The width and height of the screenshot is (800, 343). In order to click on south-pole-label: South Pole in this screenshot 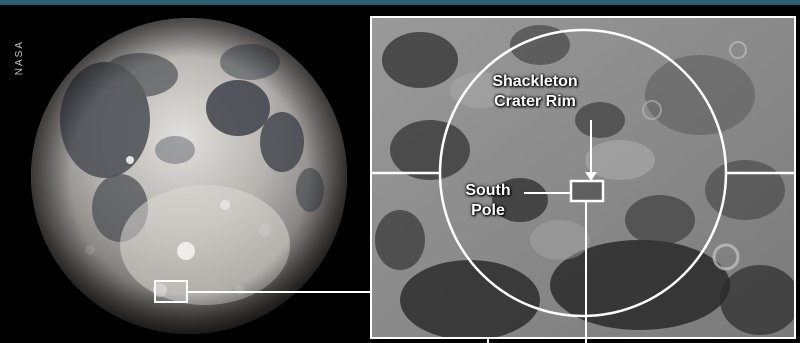, I will do `click(488, 201)`.